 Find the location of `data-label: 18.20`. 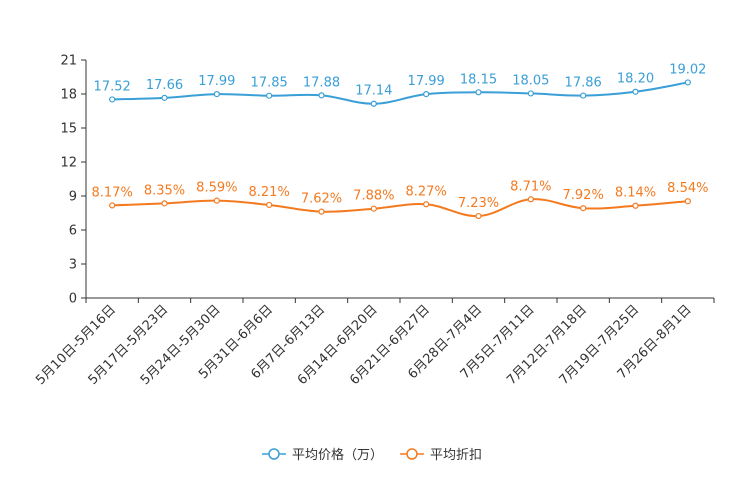

data-label: 18.20 is located at coordinates (635, 79).